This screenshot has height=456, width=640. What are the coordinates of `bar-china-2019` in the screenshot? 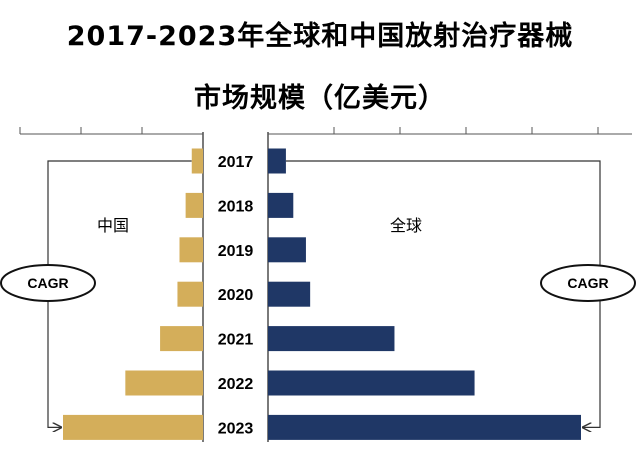 It's located at (191, 250).